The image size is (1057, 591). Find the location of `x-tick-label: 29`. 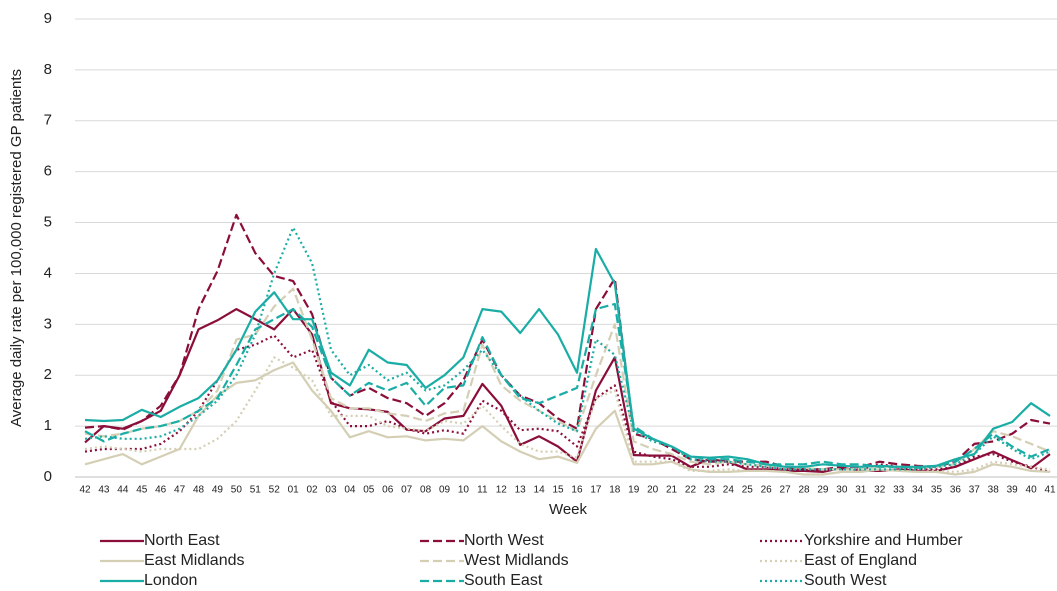

x-tick-label: 29 is located at coordinates (823, 490).